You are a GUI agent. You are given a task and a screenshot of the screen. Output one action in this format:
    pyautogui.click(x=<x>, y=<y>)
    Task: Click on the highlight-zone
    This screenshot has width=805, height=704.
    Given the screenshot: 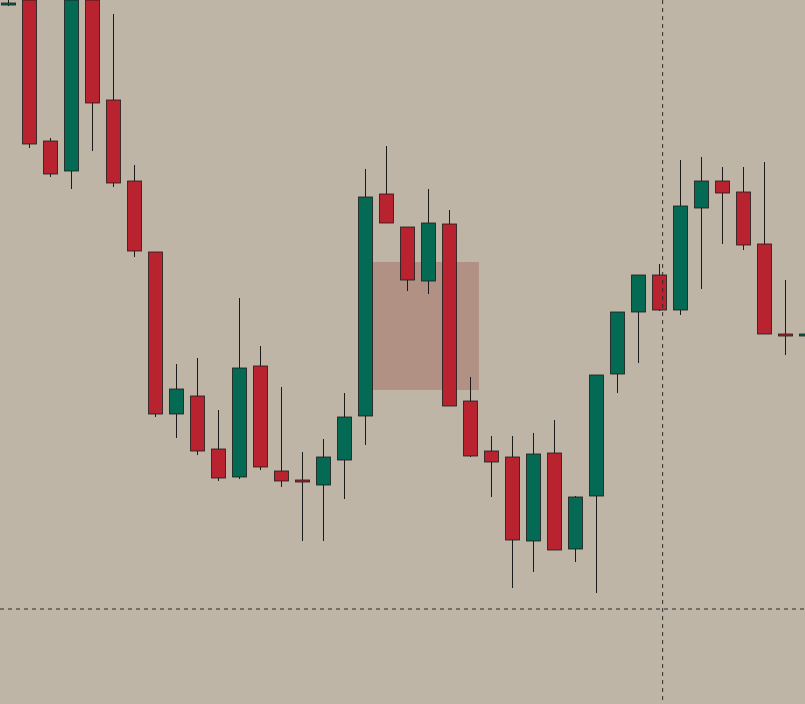 What is the action you would take?
    pyautogui.click(x=423, y=326)
    